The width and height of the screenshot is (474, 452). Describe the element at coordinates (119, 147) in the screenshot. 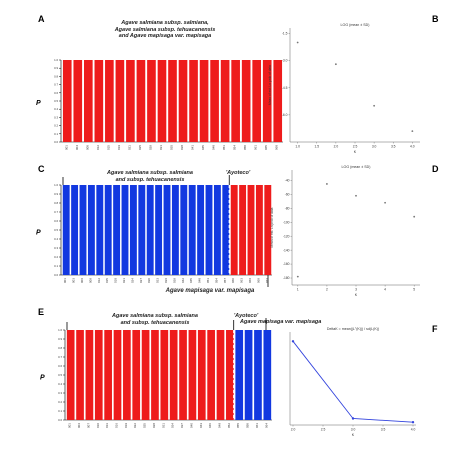

I see `x-tick-label-a: 019` at that location.